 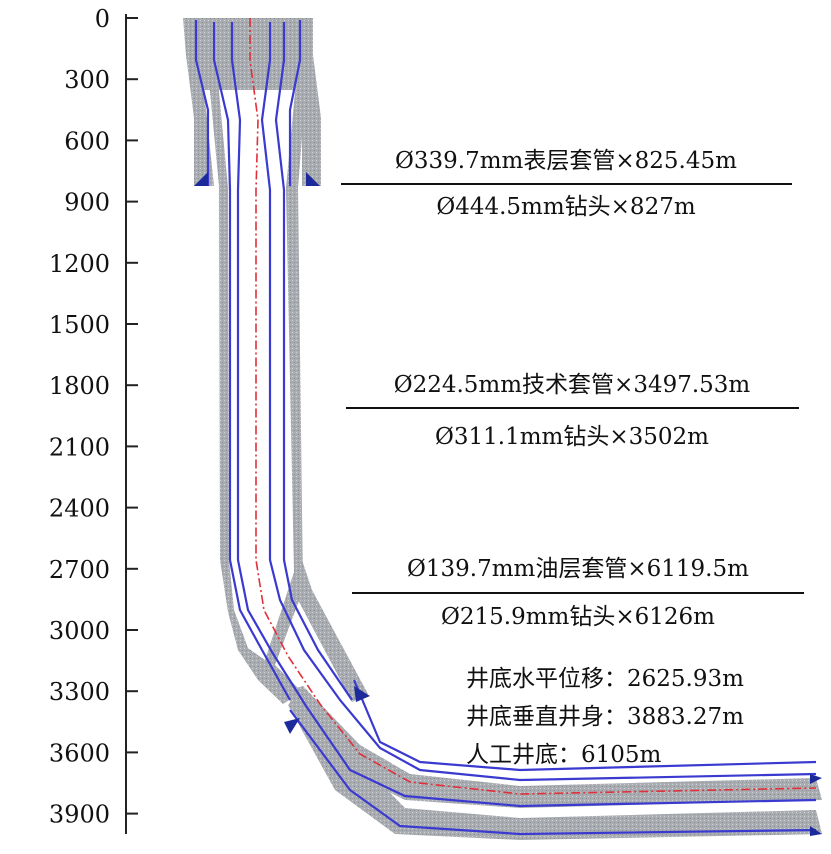 I want to click on cement-intermediate-right-block, so click(x=333, y=631).